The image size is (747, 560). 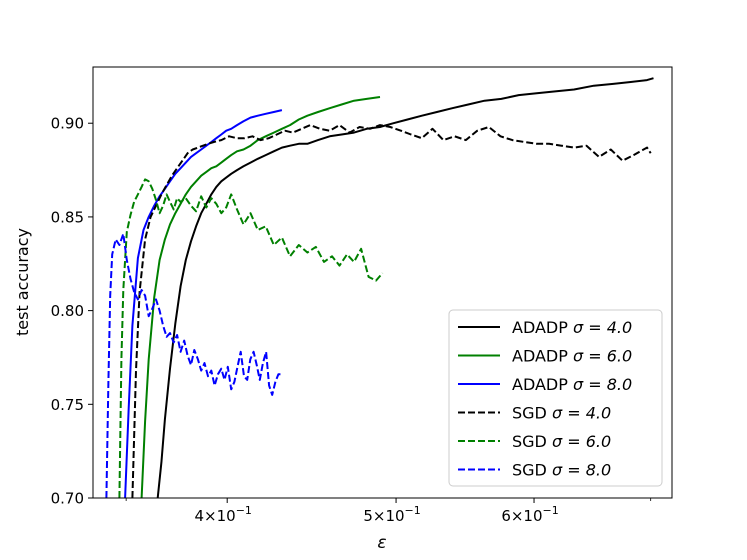 I want to click on y-axis: 0.70 0.75 0.80 0.85 0.90, so click(x=72, y=311).